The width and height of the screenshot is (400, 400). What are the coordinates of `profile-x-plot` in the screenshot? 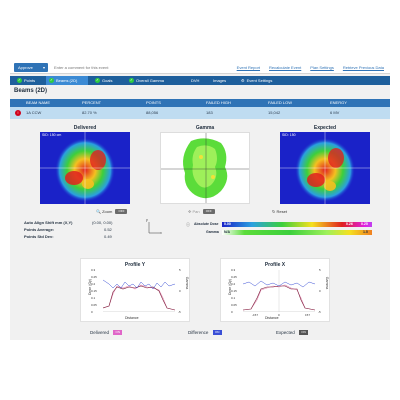 It's located at (279, 291).